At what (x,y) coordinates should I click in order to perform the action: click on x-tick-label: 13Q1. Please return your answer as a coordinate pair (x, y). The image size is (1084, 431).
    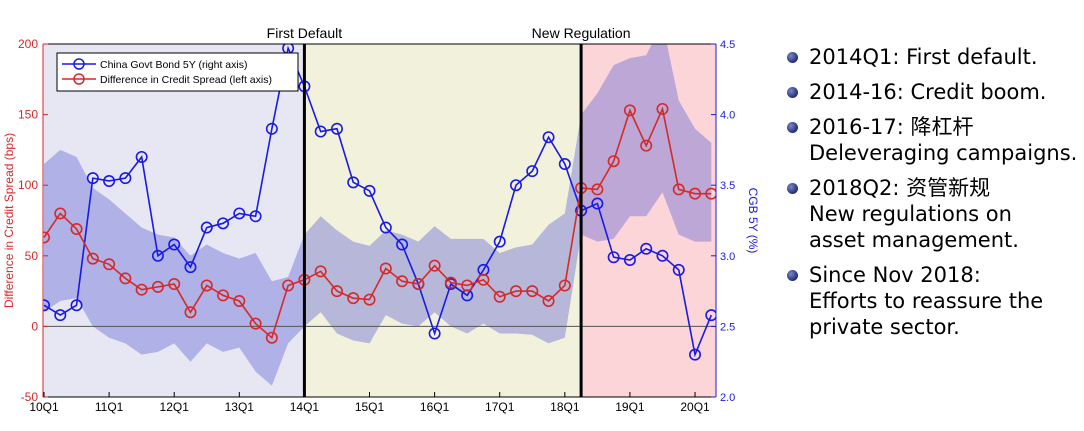
    Looking at the image, I should click on (240, 407).